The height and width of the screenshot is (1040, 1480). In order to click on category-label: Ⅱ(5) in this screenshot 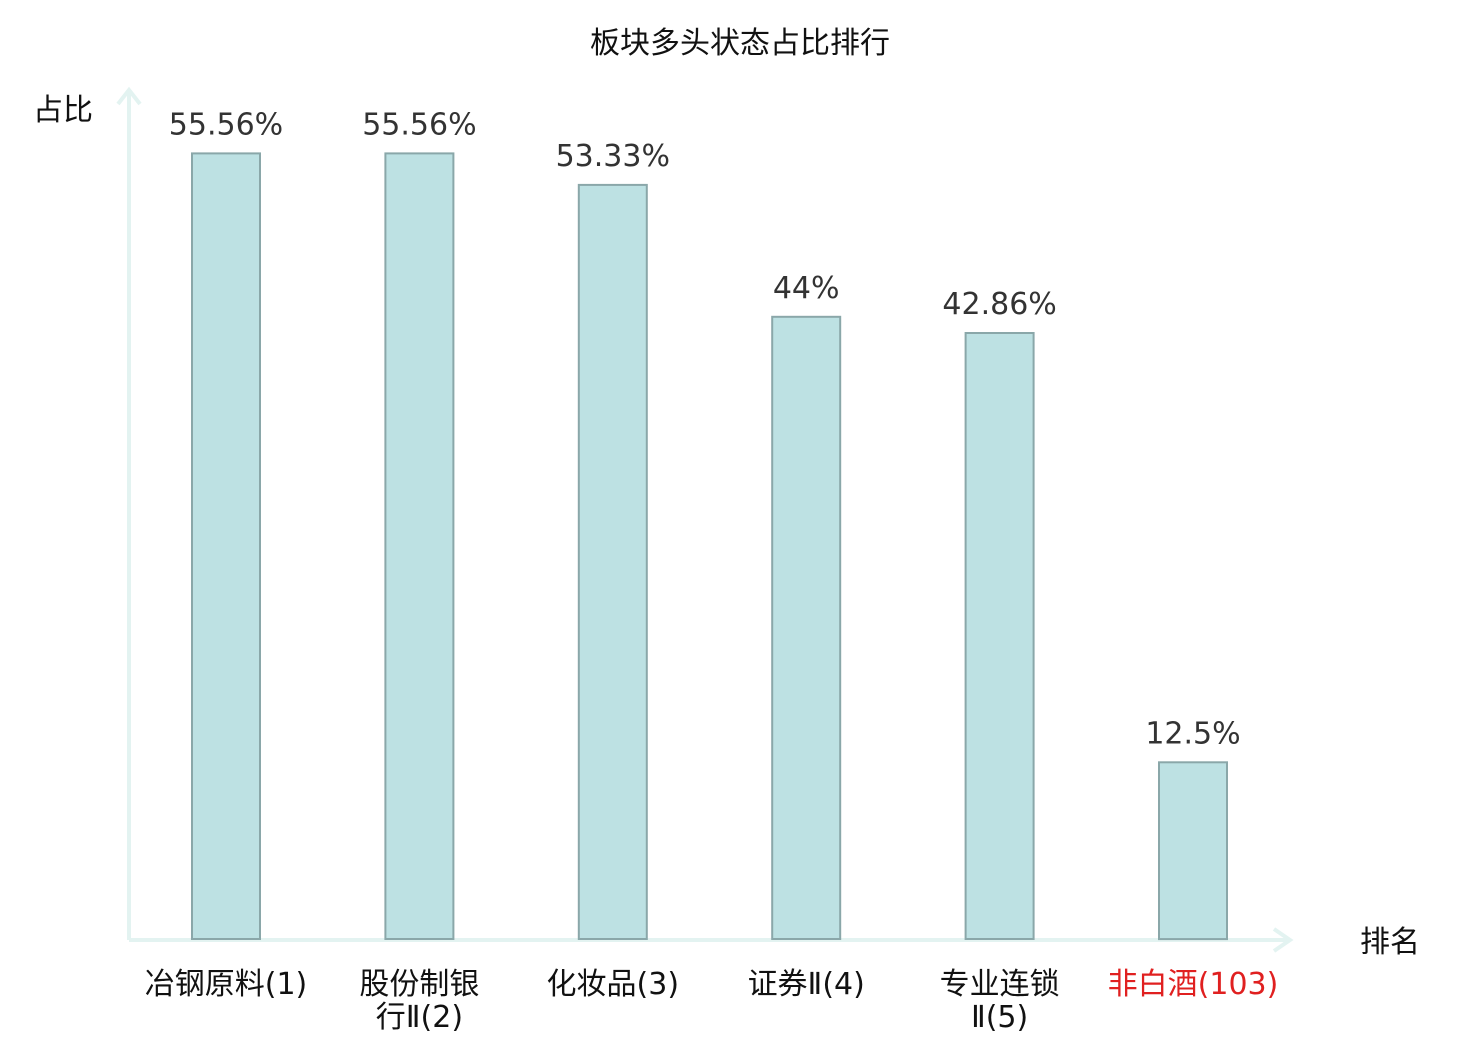, I will do `click(999, 1017)`.